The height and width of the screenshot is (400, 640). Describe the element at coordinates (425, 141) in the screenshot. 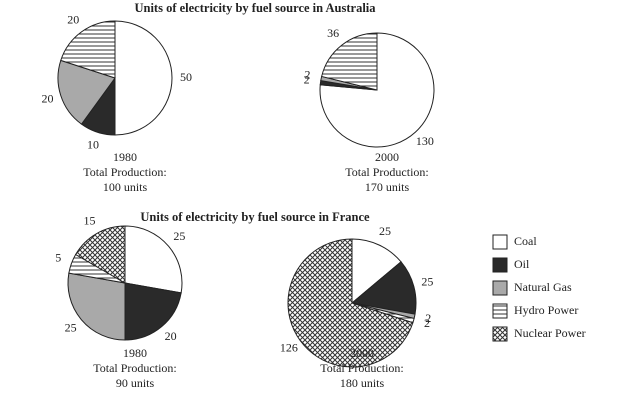

I see `value-label: 130` at that location.